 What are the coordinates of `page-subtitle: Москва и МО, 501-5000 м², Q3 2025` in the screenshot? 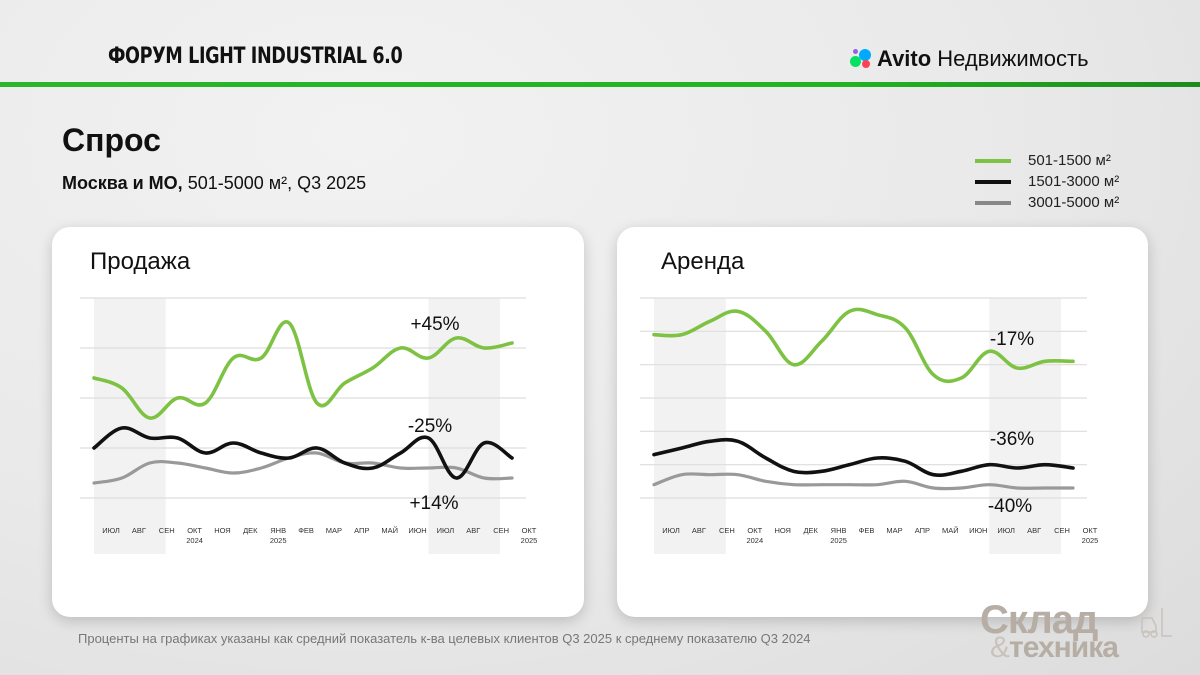 It's located at (214, 183).